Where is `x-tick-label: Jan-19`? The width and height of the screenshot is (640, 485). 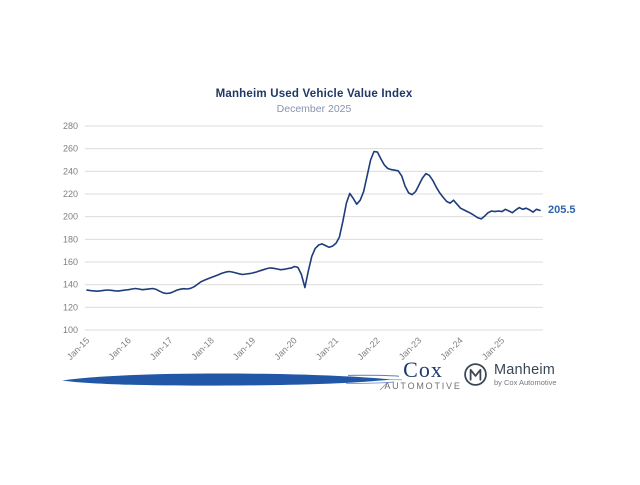
x-tick-label: Jan-19 is located at coordinates (244, 348).